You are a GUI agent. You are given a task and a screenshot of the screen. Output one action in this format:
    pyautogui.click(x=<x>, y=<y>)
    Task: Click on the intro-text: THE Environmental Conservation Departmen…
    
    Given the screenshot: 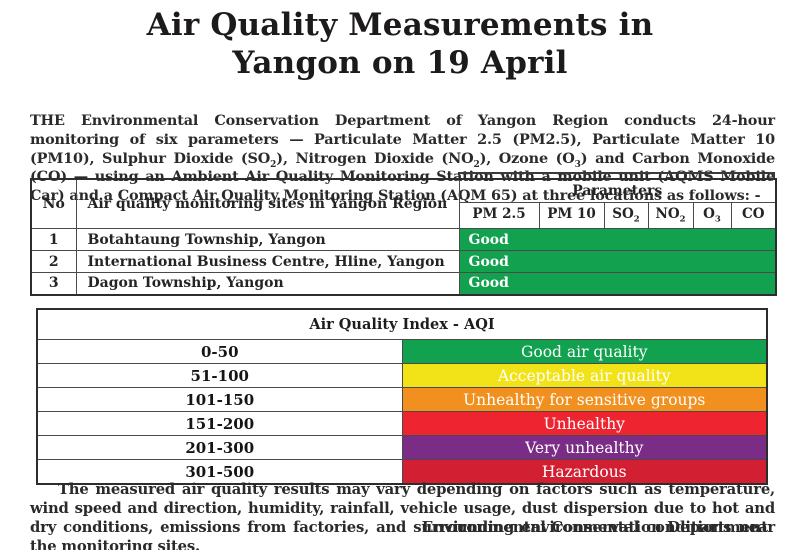 What is the action you would take?
    pyautogui.click(x=402, y=139)
    